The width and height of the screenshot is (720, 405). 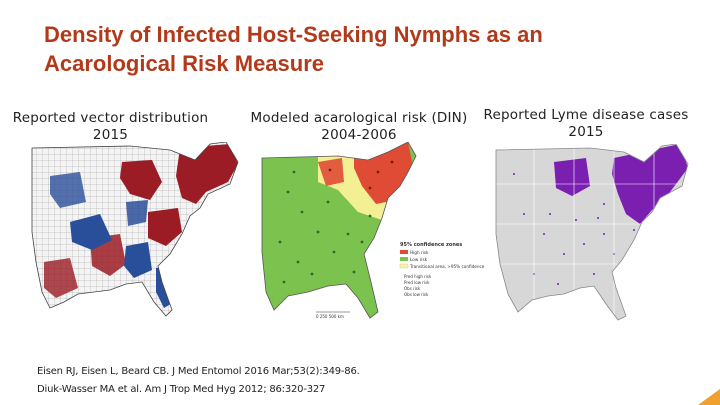 What do you see at coordinates (418, 276) in the screenshot?
I see `legend-marker-1: Pred high risk` at bounding box center [418, 276].